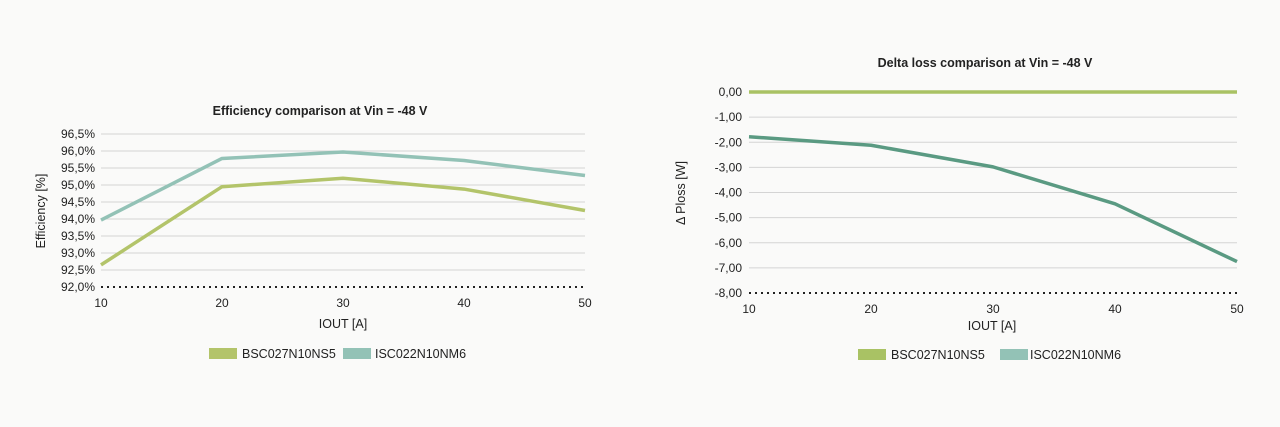  I want to click on delta-loss-x-tick-label: 30, so click(993, 309).